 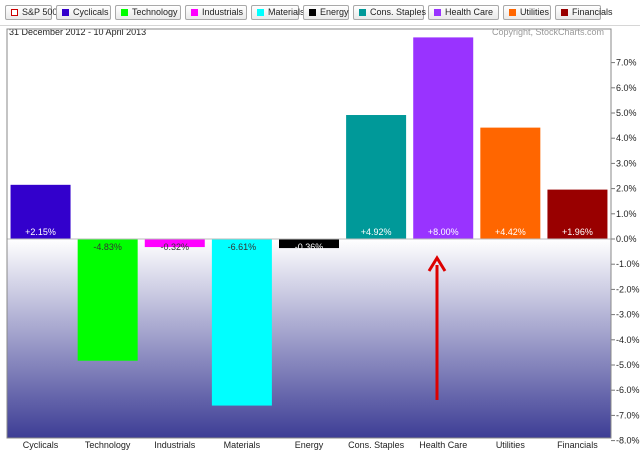 What do you see at coordinates (577, 232) in the screenshot?
I see `bar-value-label: +1.96%` at bounding box center [577, 232].